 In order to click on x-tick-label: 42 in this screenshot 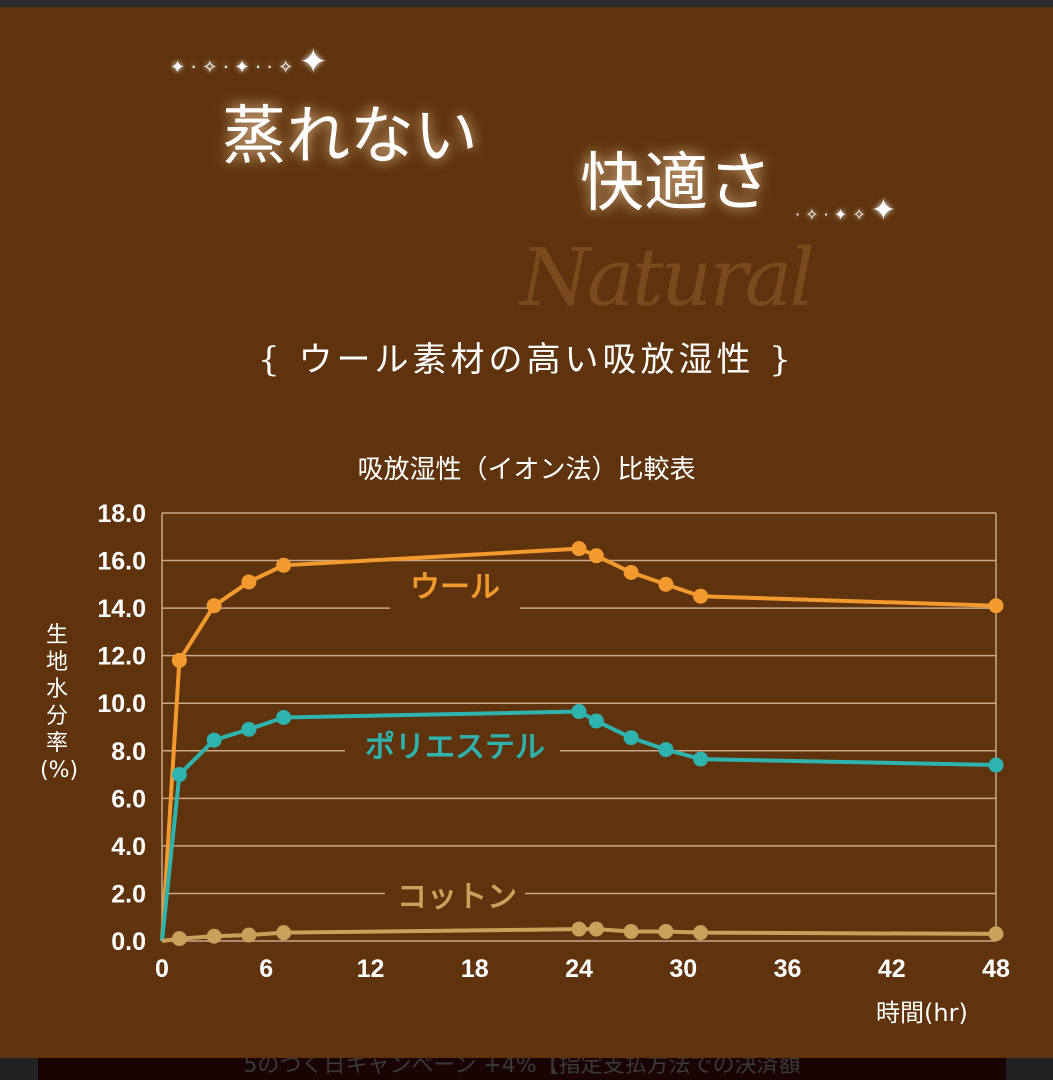, I will do `click(892, 969)`.